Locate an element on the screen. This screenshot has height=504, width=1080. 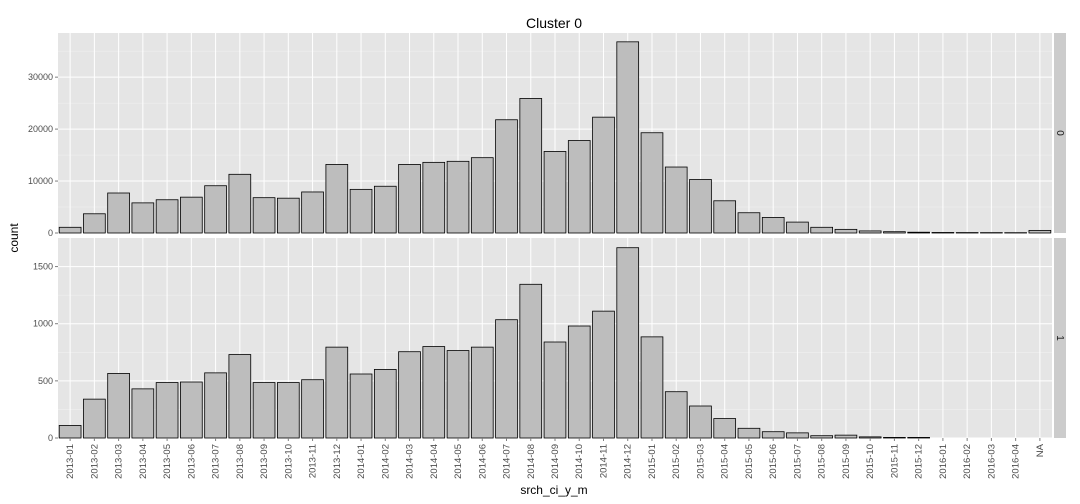
x-tick-label-2014-06: 2014-06 is located at coordinates (482, 461).